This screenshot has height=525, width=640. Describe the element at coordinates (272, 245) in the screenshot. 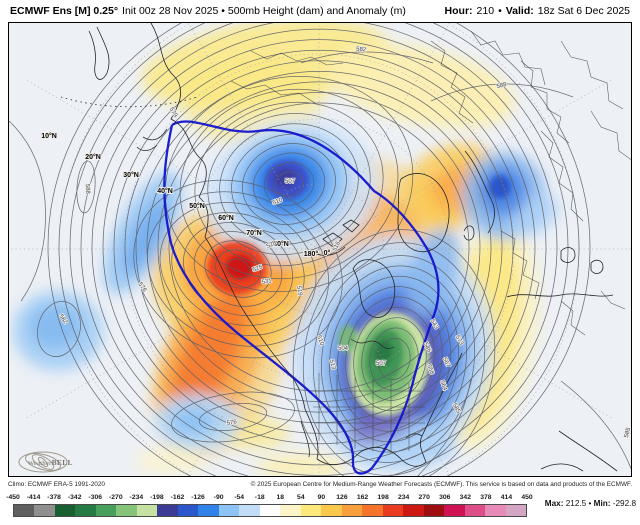

I see `contour-value-label: 528` at that location.